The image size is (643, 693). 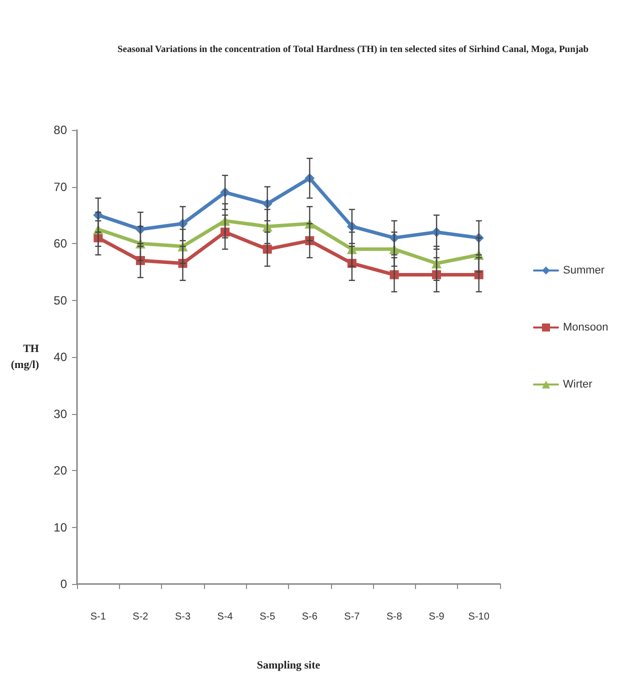 What do you see at coordinates (394, 617) in the screenshot?
I see `x-tick-label: S-8` at bounding box center [394, 617].